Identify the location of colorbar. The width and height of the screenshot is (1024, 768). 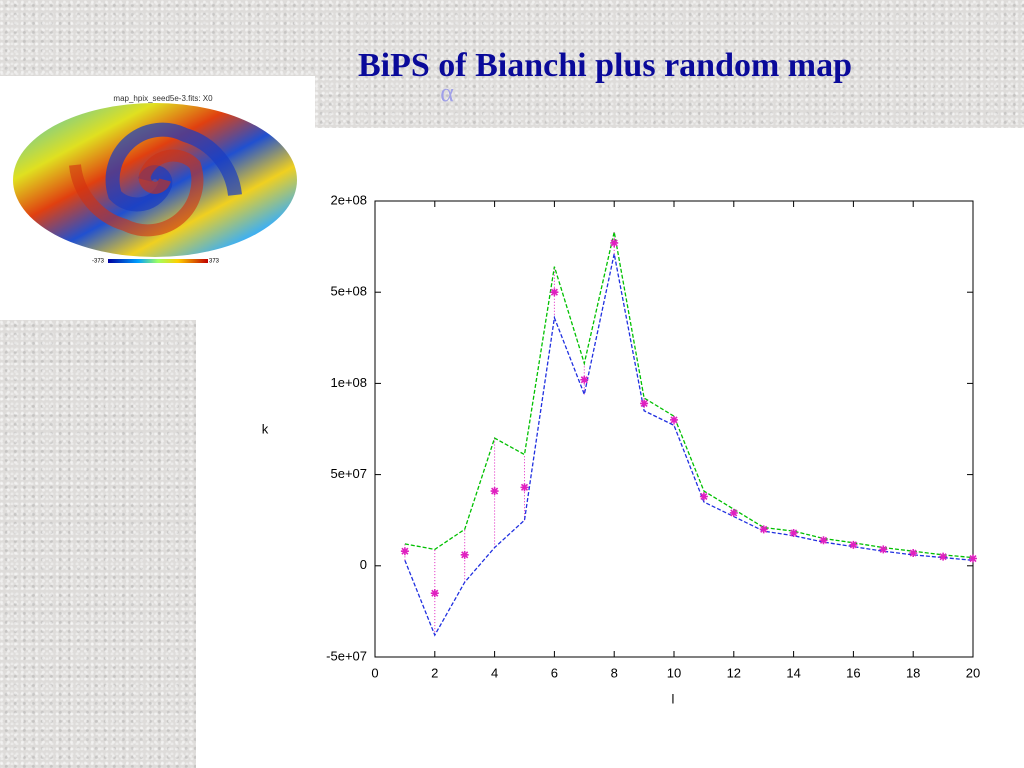
(158, 261).